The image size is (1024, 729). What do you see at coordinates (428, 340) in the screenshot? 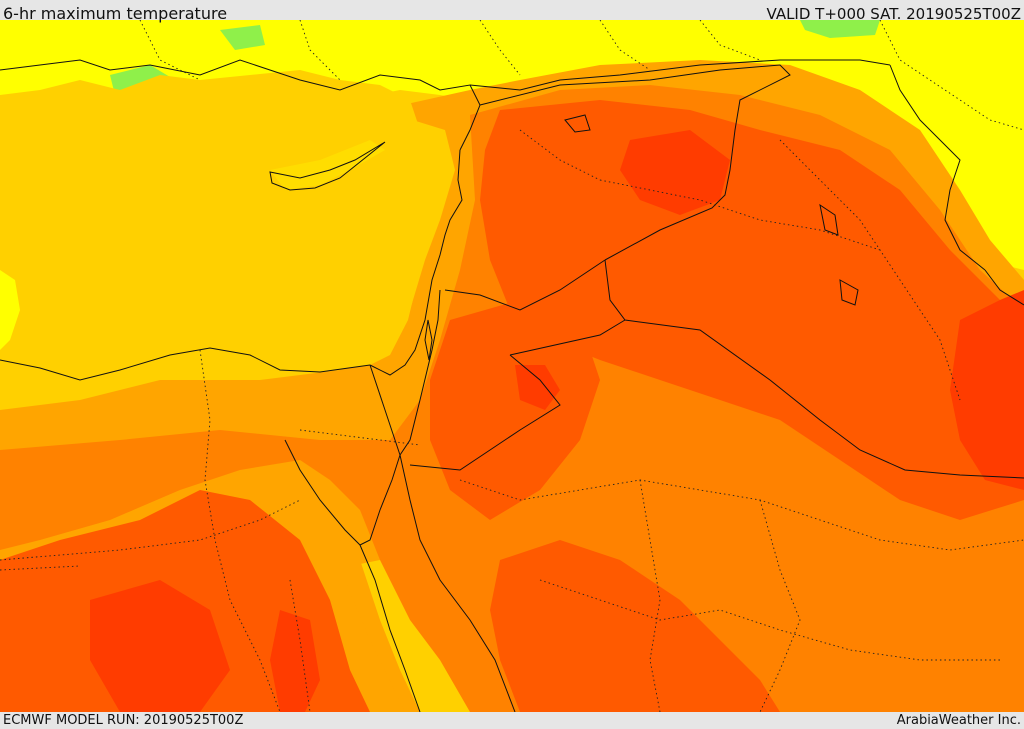
I see `dead-sea` at bounding box center [428, 340].